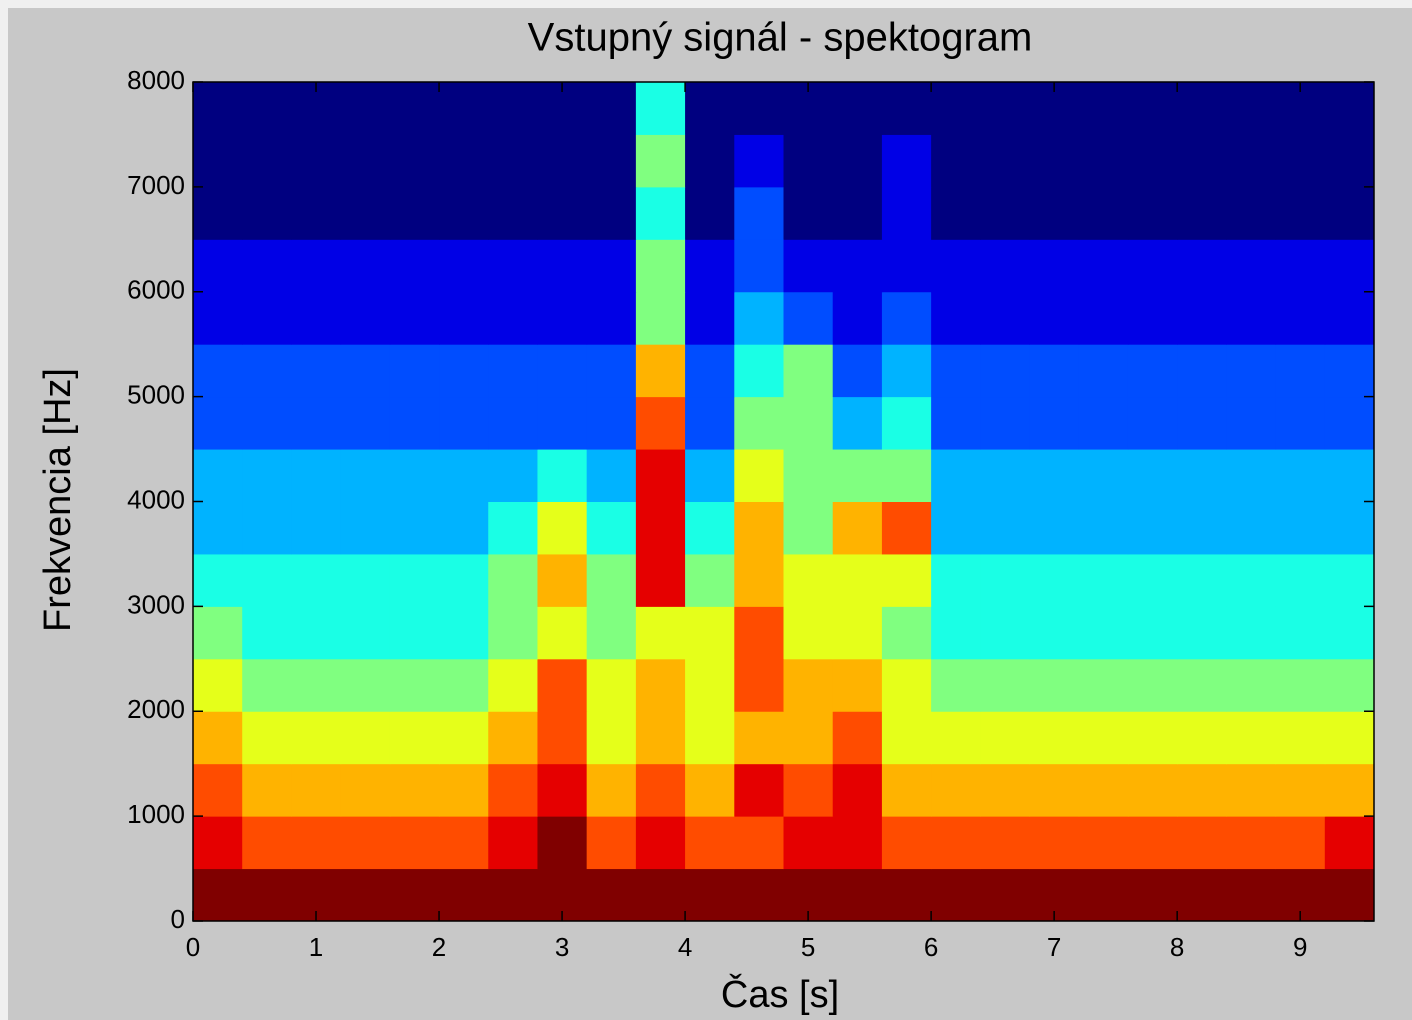 This screenshot has width=1412, height=1020. I want to click on x-tick-label: 1, so click(316, 947).